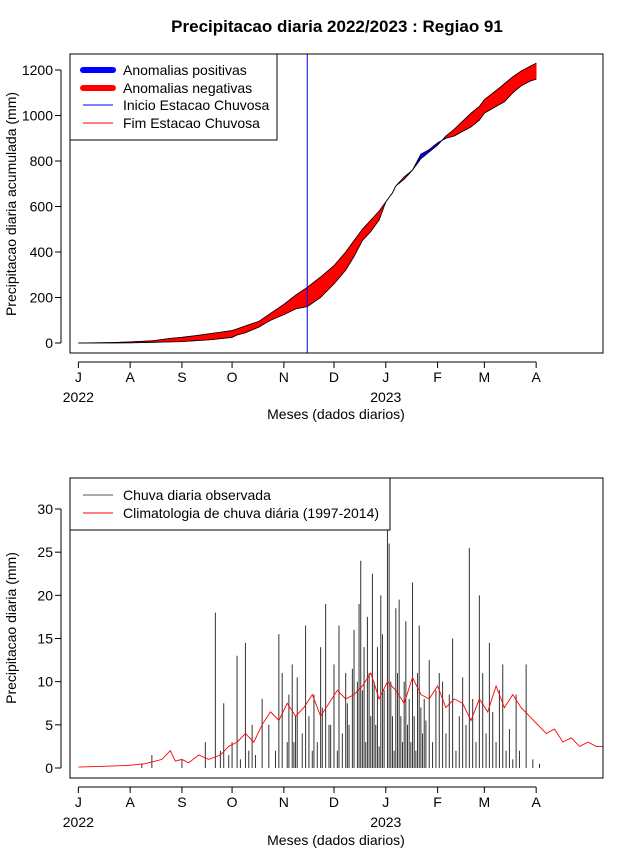 This screenshot has height=850, width=640. What do you see at coordinates (45, 639) in the screenshot?
I see `y-tick-label: 15` at bounding box center [45, 639].